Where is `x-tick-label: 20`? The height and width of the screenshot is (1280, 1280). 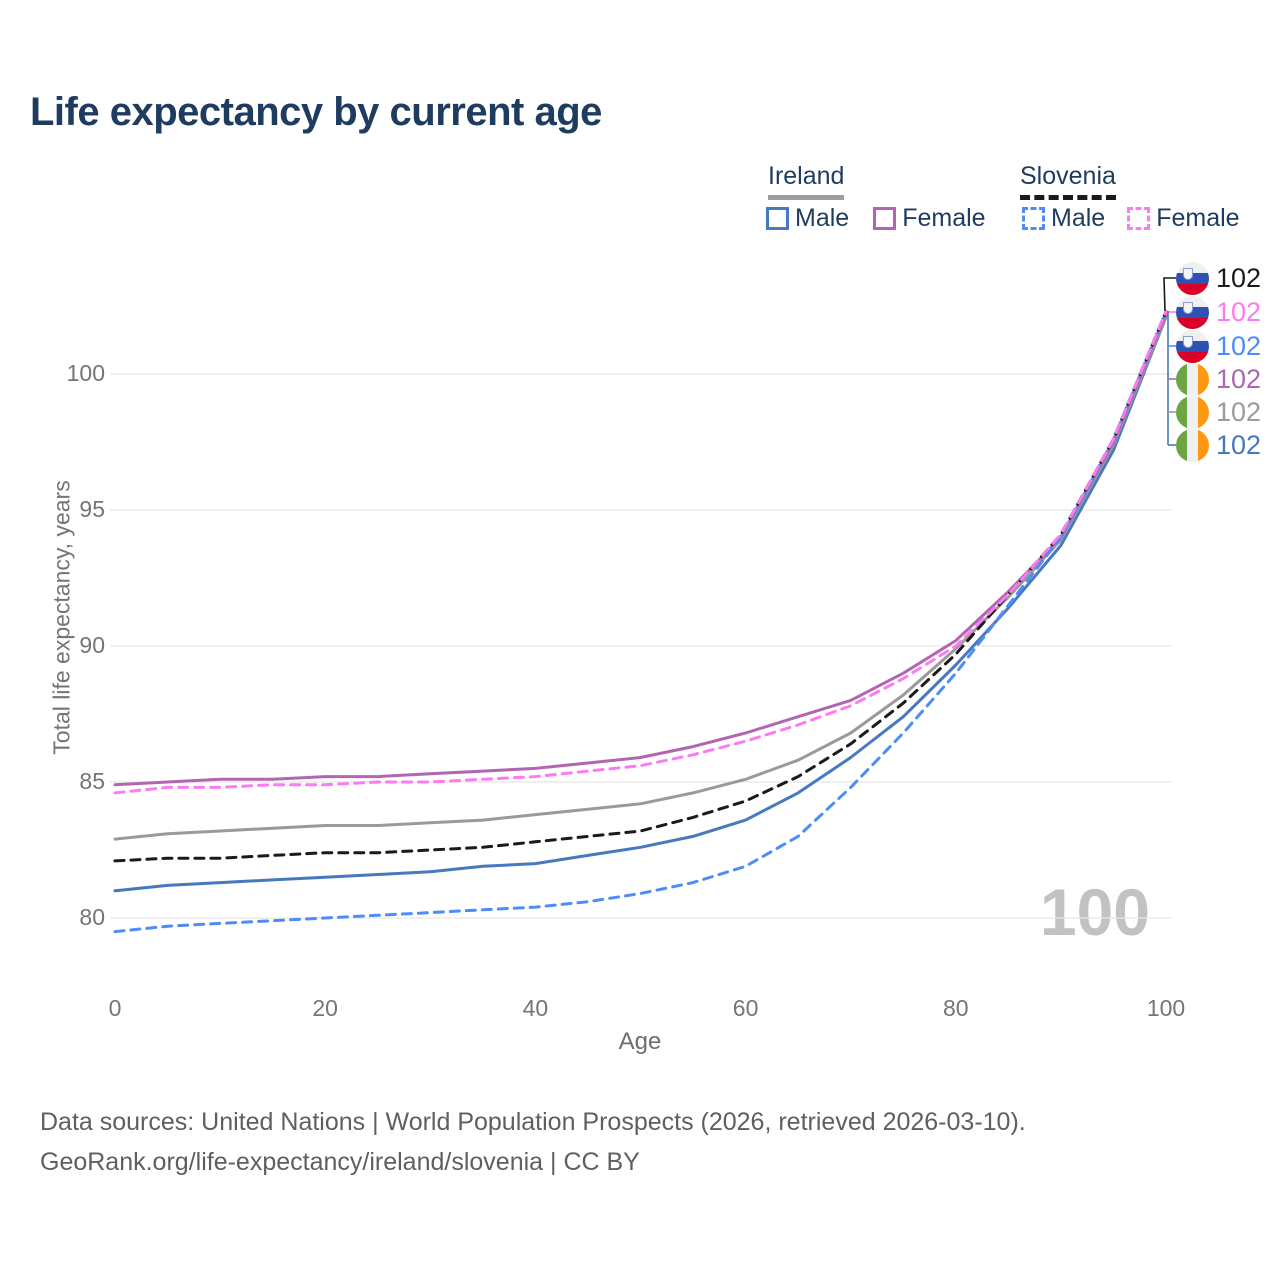
x-tick-label: 20 is located at coordinates (325, 1008).